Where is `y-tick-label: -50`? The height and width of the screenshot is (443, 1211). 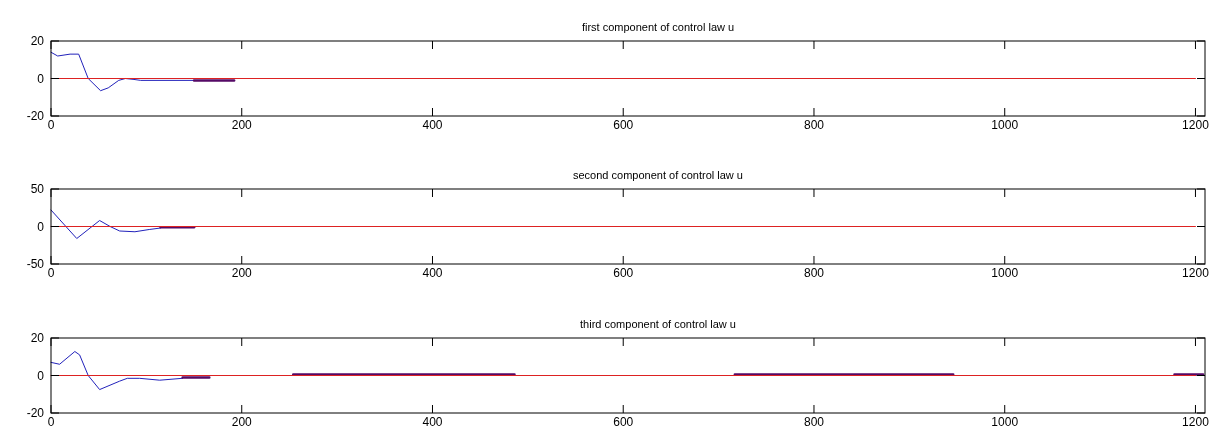
y-tick-label: -50 is located at coordinates (35, 264).